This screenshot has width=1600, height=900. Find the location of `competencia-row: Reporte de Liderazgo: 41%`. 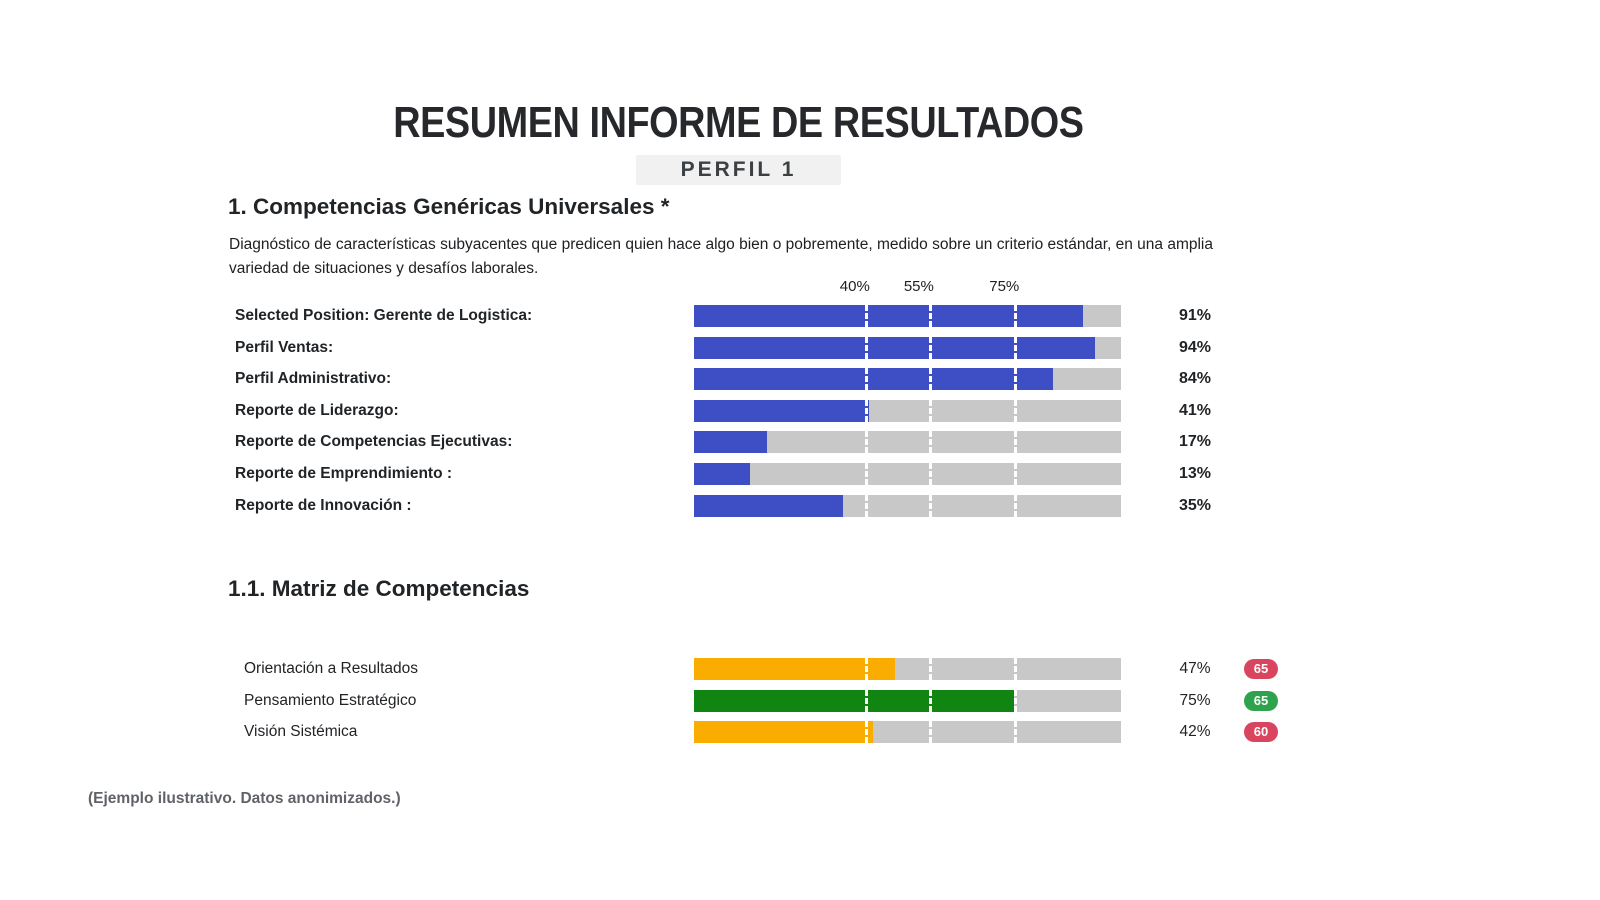

competencia-row: Reporte de Liderazgo: 41% is located at coordinates (800, 410).